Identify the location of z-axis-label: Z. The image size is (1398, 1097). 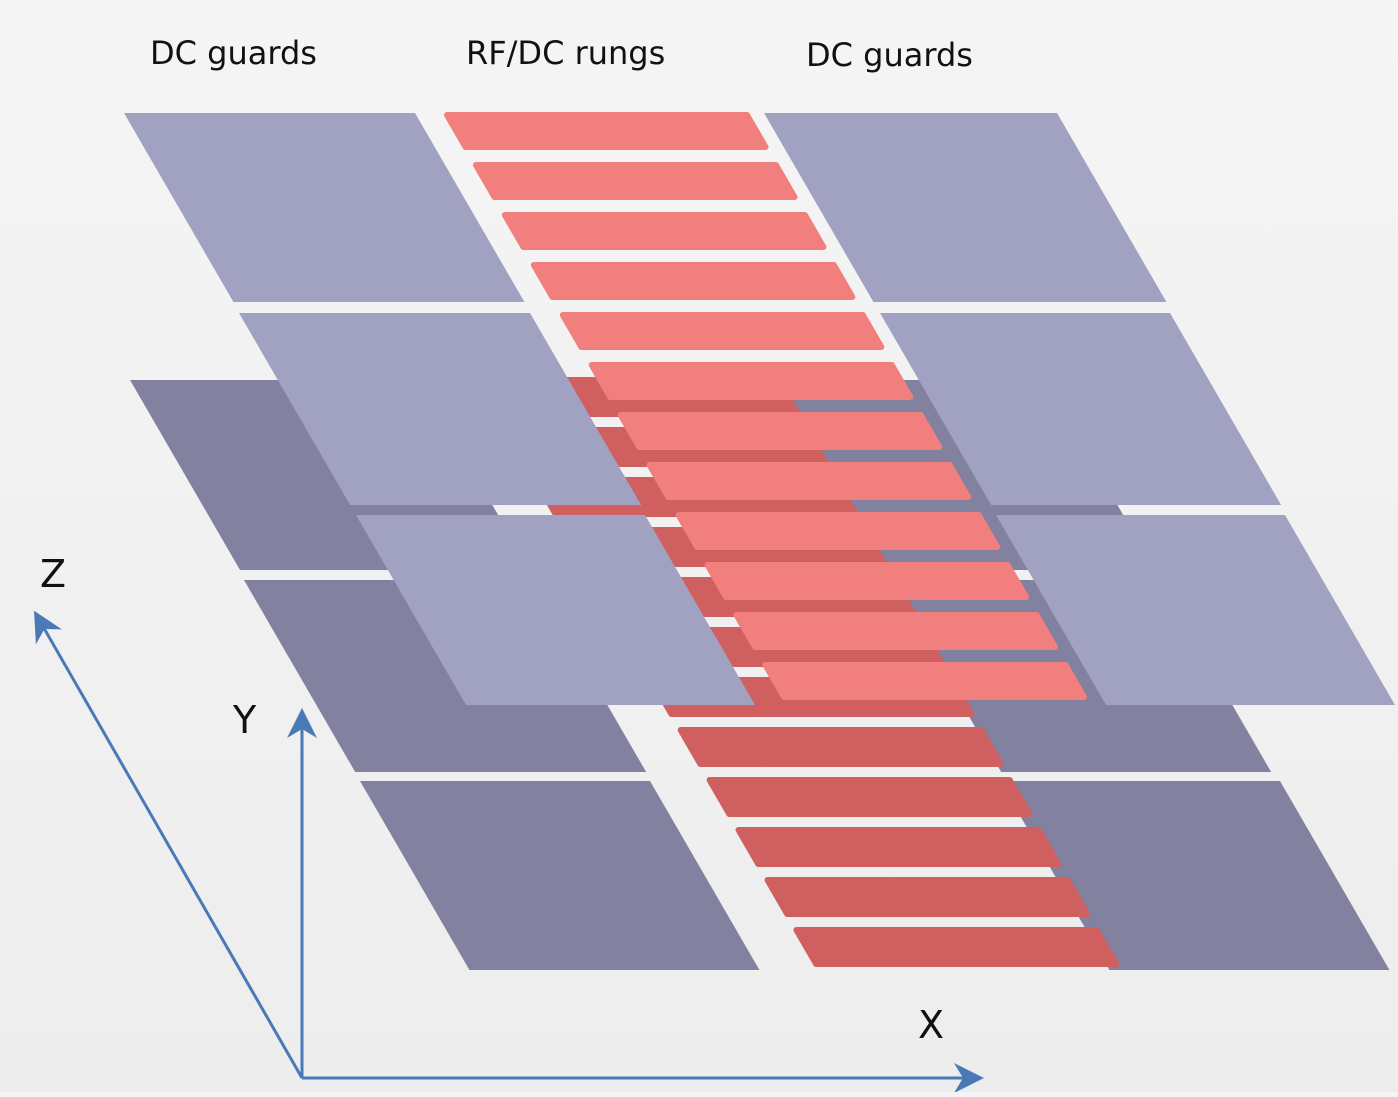
(53, 574).